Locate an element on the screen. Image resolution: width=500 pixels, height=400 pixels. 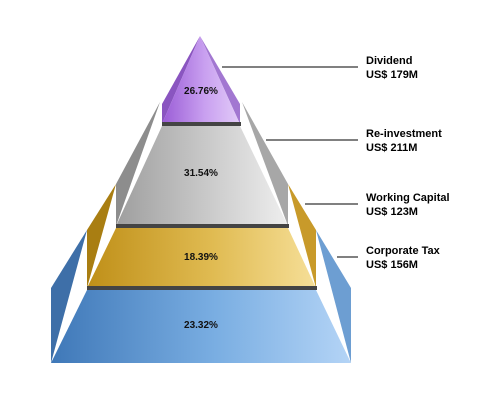
segment-reinvestment is located at coordinates (202, 176).